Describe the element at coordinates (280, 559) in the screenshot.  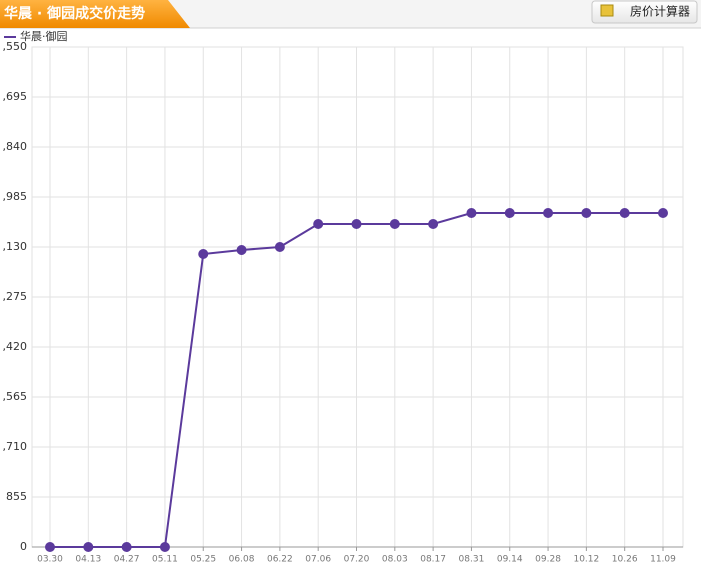
I see `x-tick-label: 06.22` at that location.